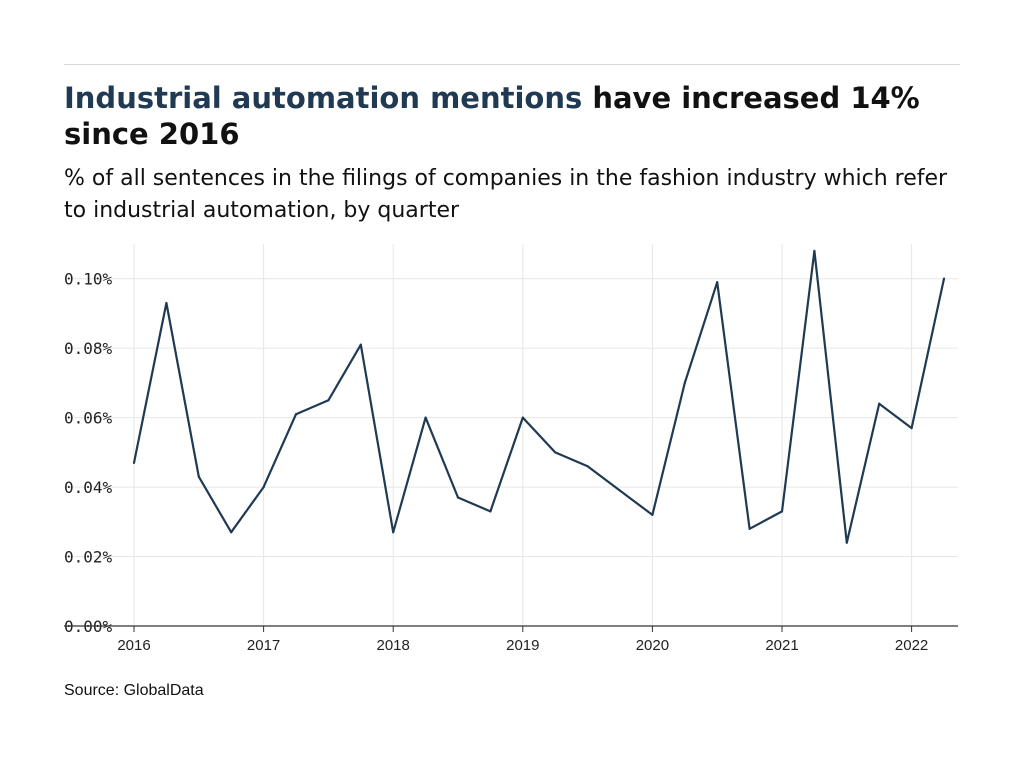 The image size is (1024, 768). What do you see at coordinates (88, 348) in the screenshot?
I see `y-tick-label: 0.08%` at bounding box center [88, 348].